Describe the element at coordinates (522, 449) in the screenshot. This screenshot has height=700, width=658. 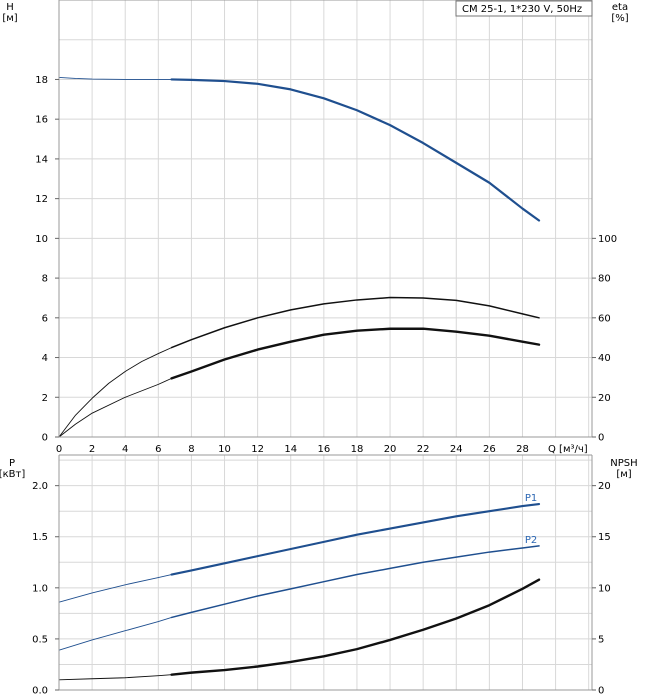
I see `x-tick-label: 28` at that location.